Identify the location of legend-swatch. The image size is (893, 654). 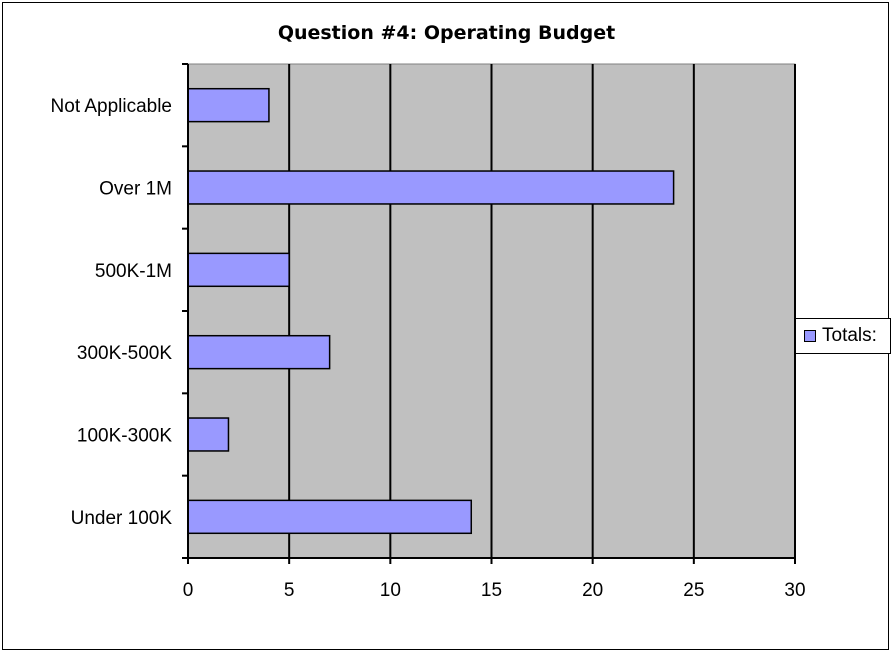
(810, 336).